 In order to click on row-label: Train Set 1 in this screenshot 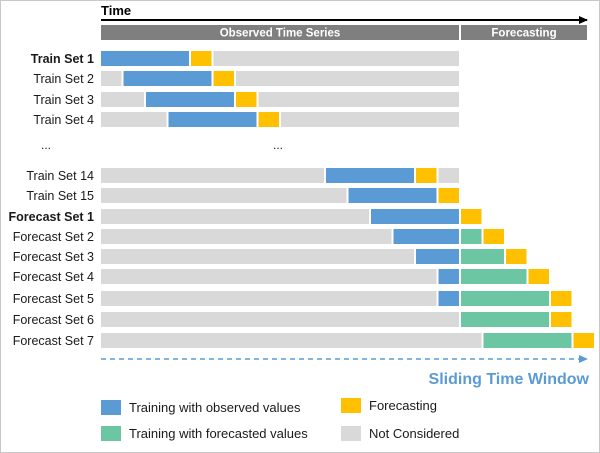, I will do `click(62, 59)`.